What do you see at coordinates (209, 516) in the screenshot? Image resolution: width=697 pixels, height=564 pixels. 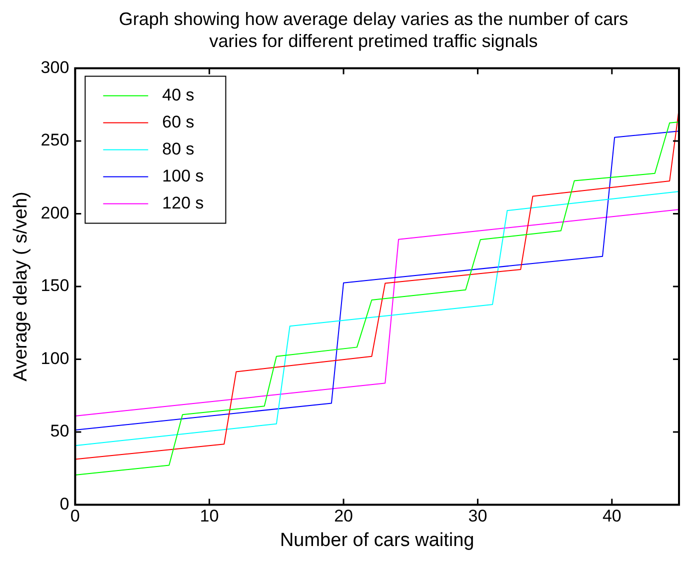 I see `x-tick-label: 10` at bounding box center [209, 516].